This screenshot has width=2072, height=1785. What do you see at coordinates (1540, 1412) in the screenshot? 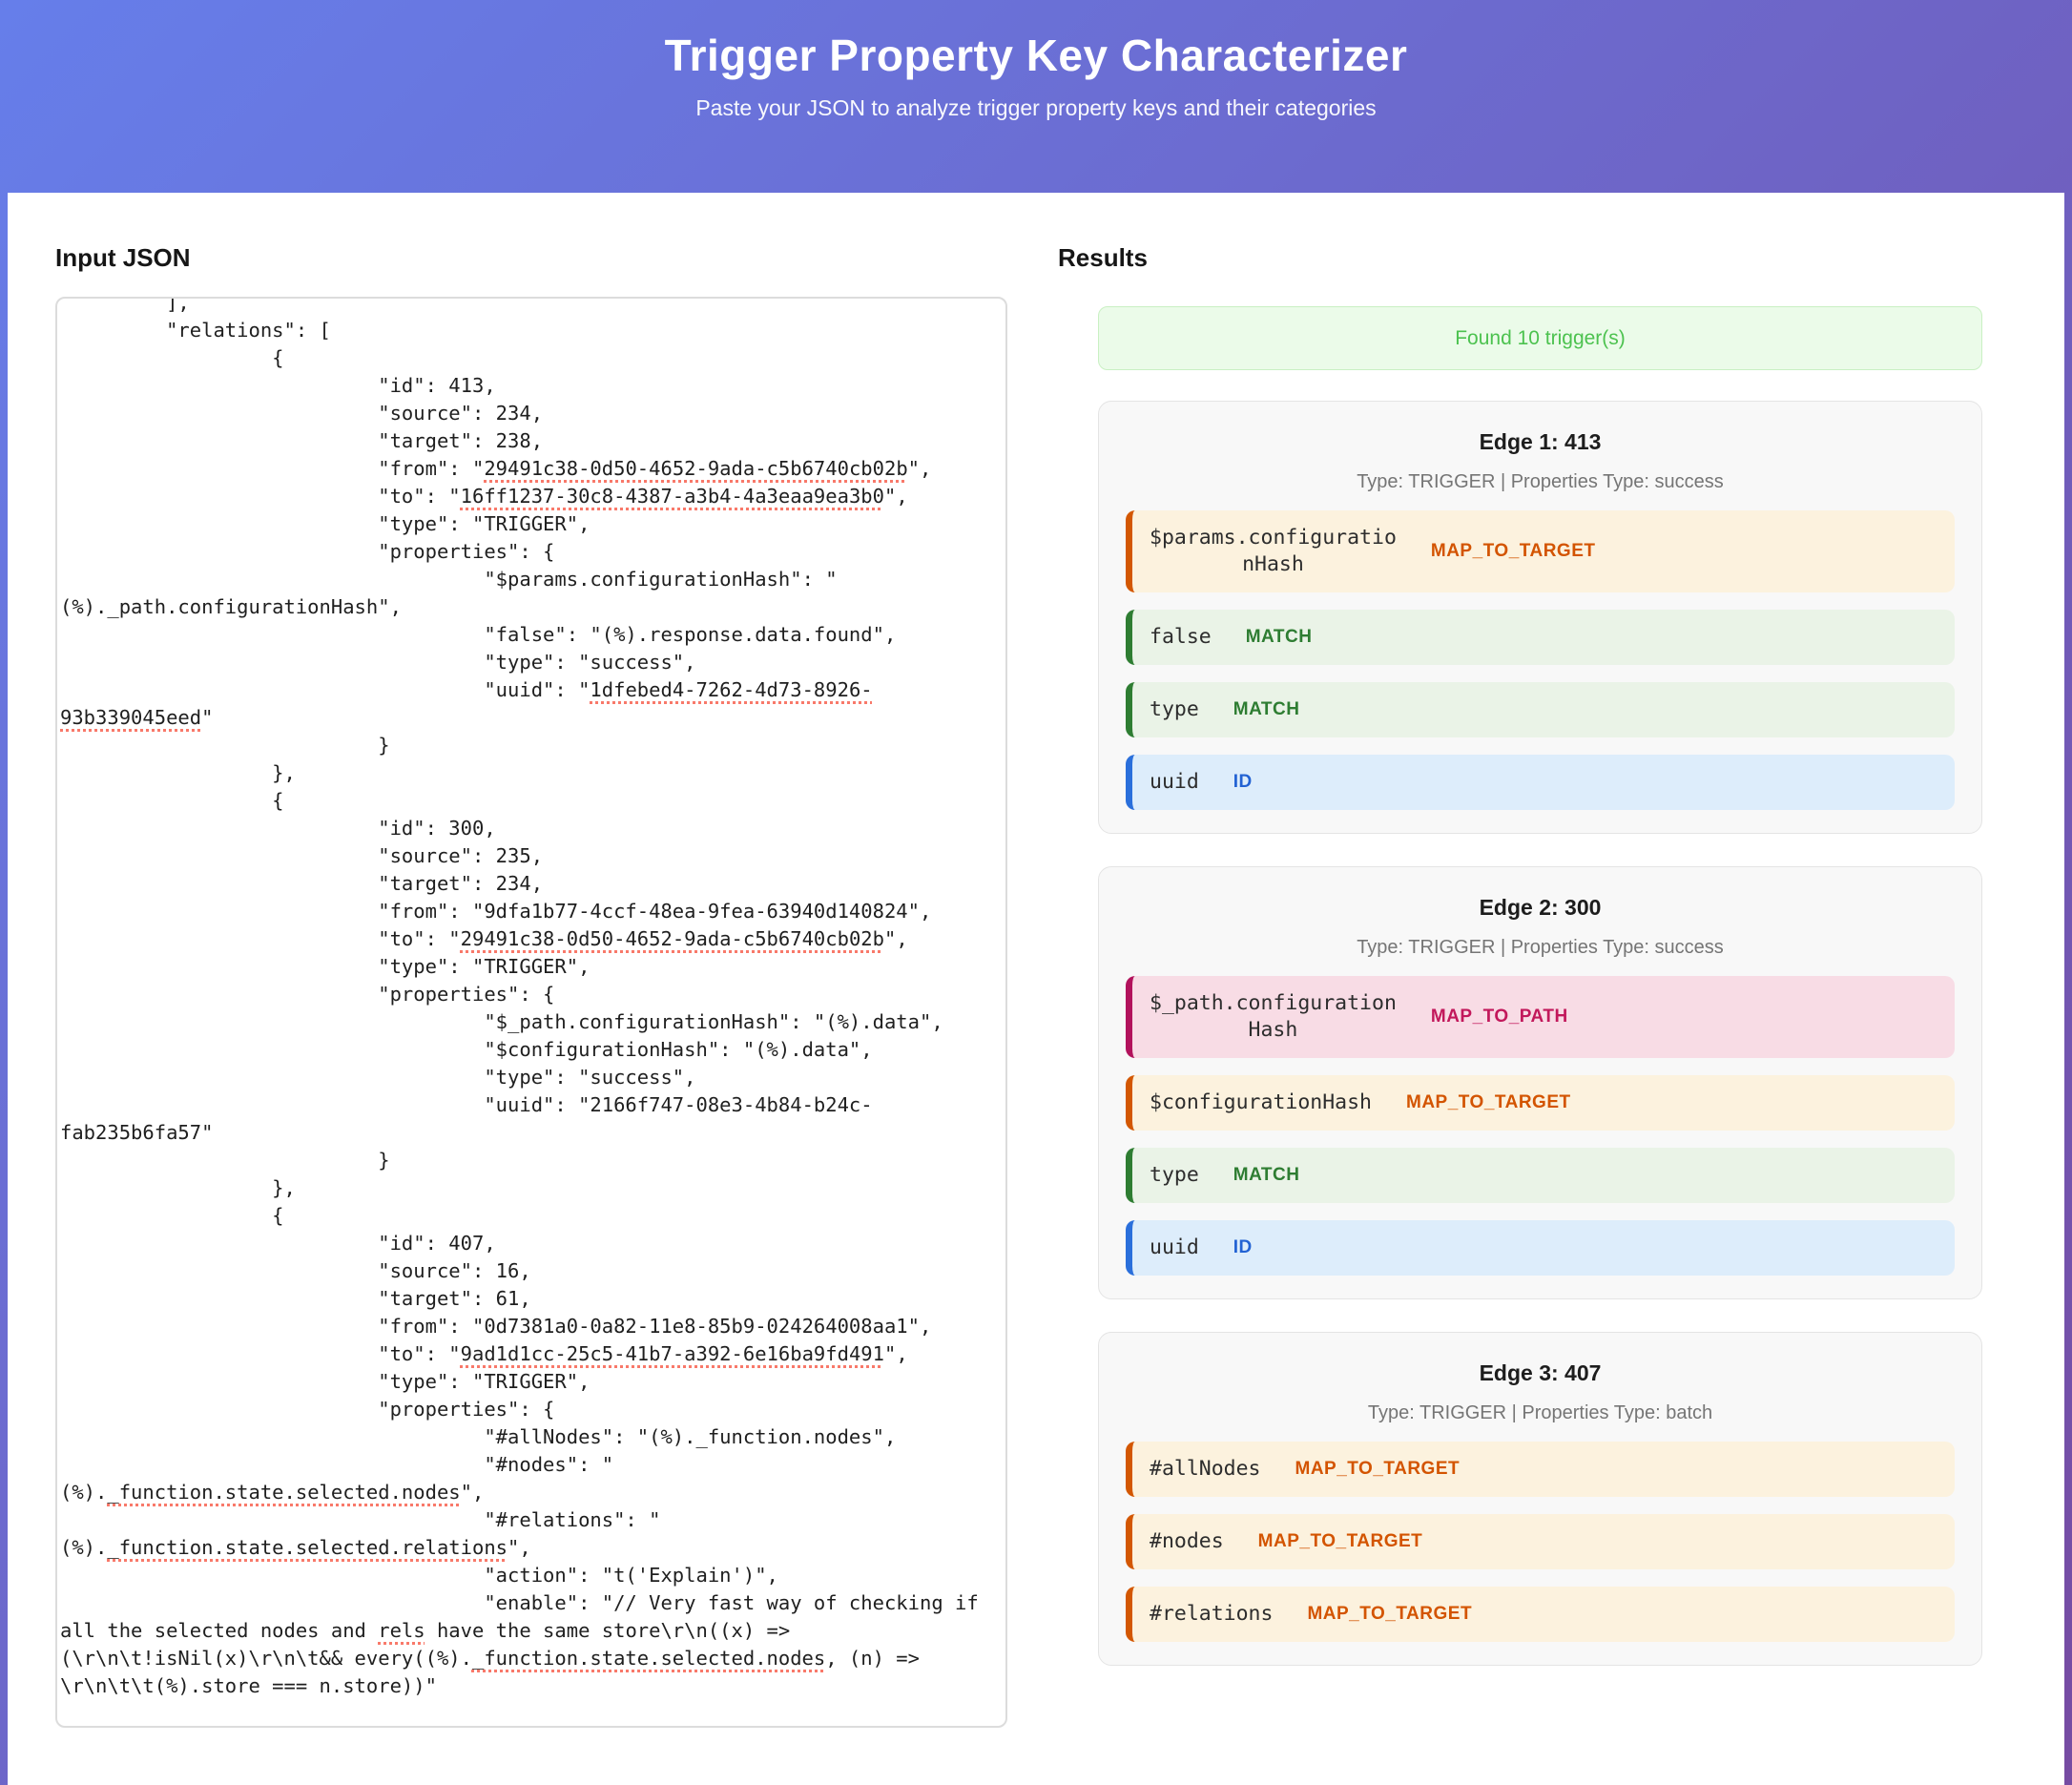
I see `edge-meta: Type: TRIGGER | Properties Type: batch` at bounding box center [1540, 1412].